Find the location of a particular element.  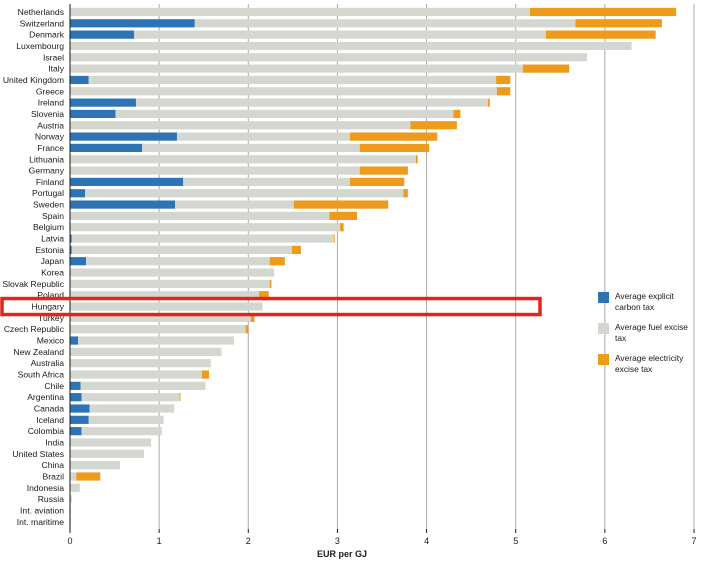

bar-ireland-electricity is located at coordinates (489, 102).